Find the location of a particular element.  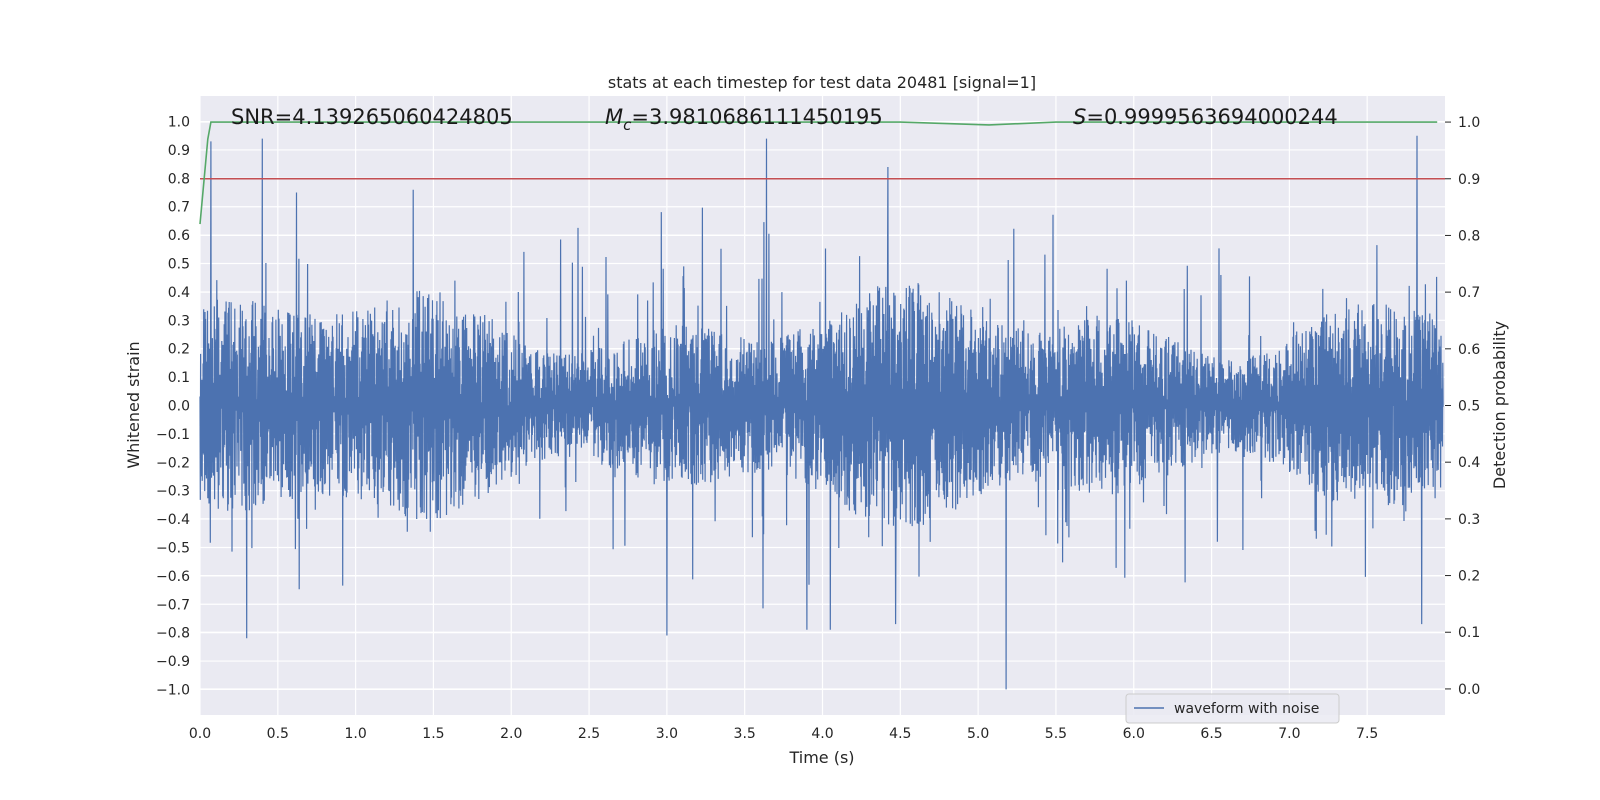

y2-tick-label: 0.6 is located at coordinates (1469, 350).